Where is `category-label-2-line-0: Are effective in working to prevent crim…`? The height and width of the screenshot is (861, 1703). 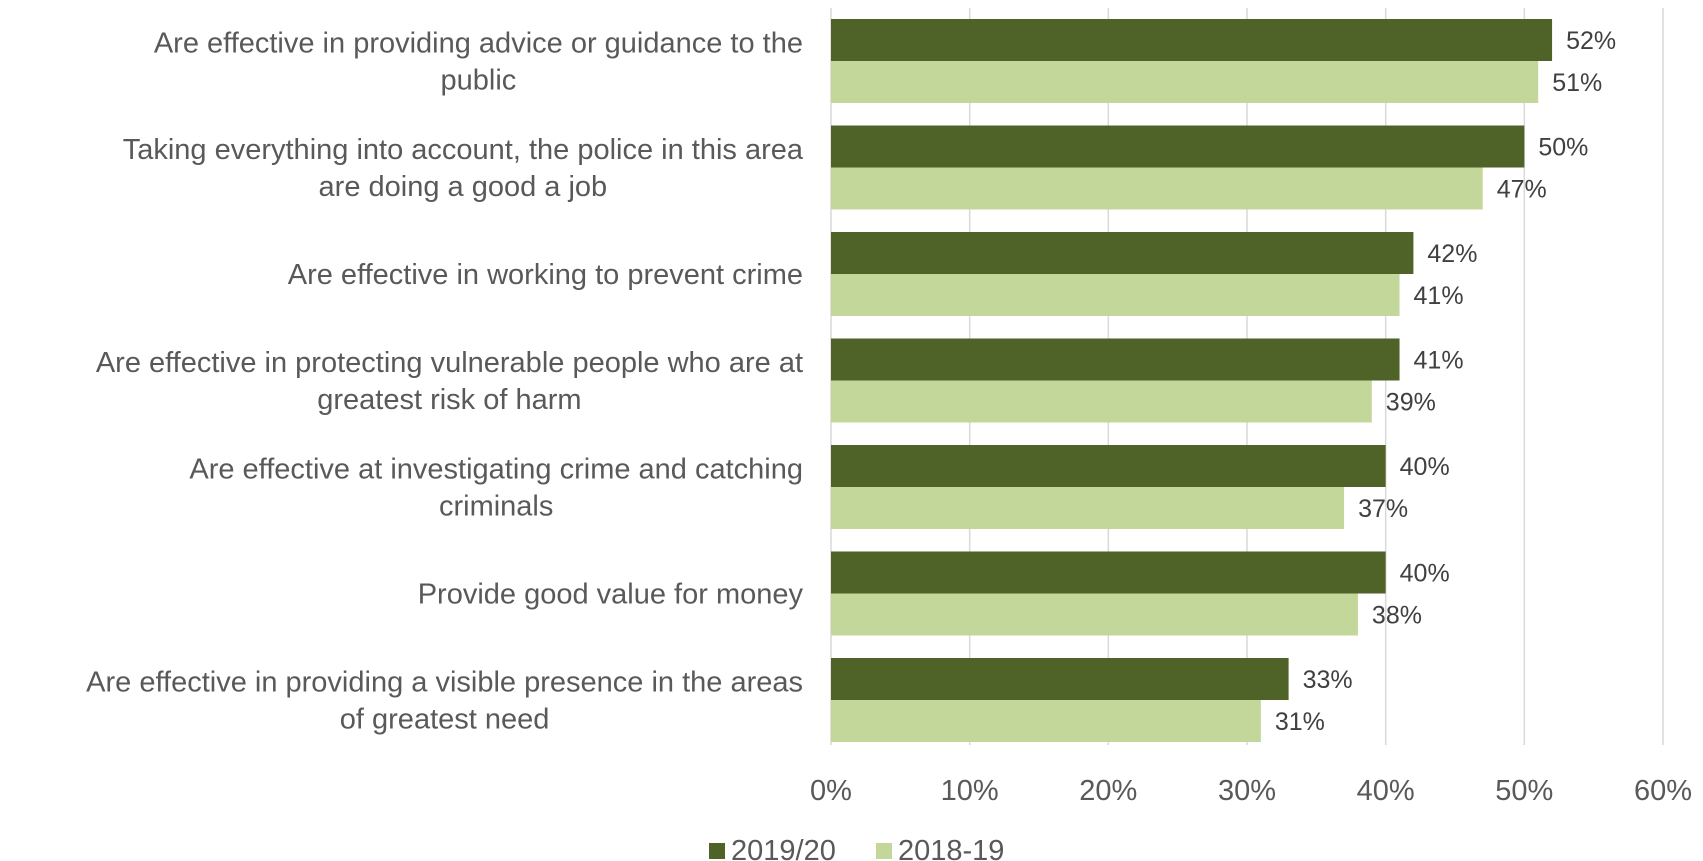 category-label-2-line-0: Are effective in working to prevent crim… is located at coordinates (545, 275).